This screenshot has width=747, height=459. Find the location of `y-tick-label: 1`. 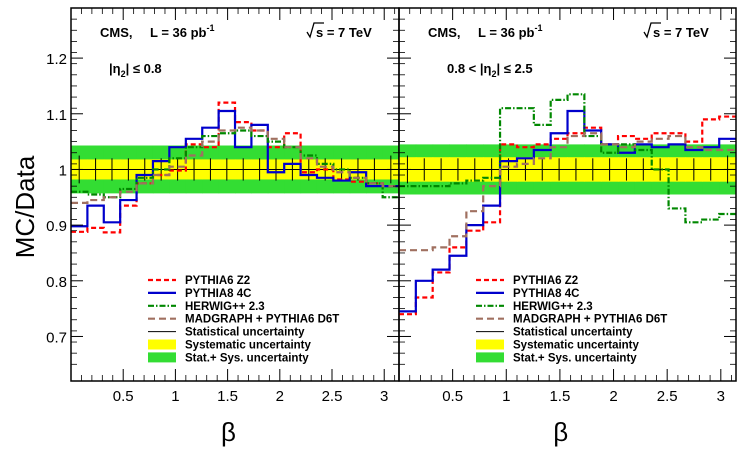

y-tick-label: 1 is located at coordinates (63, 170).